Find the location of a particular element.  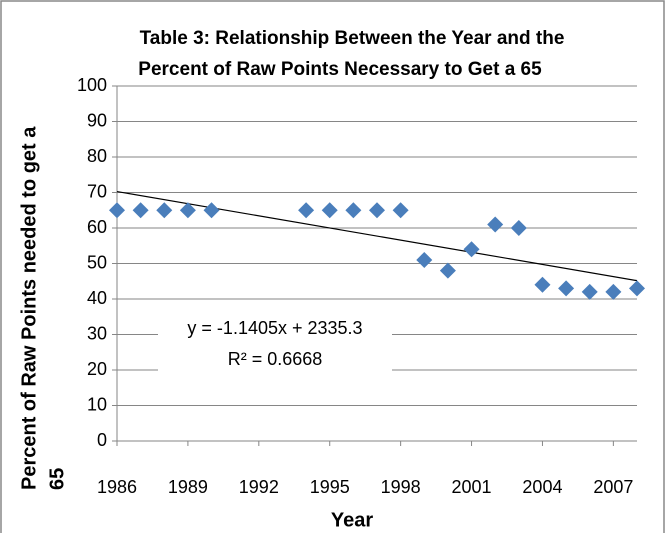

x-tick-label: 1998 is located at coordinates (401, 487).